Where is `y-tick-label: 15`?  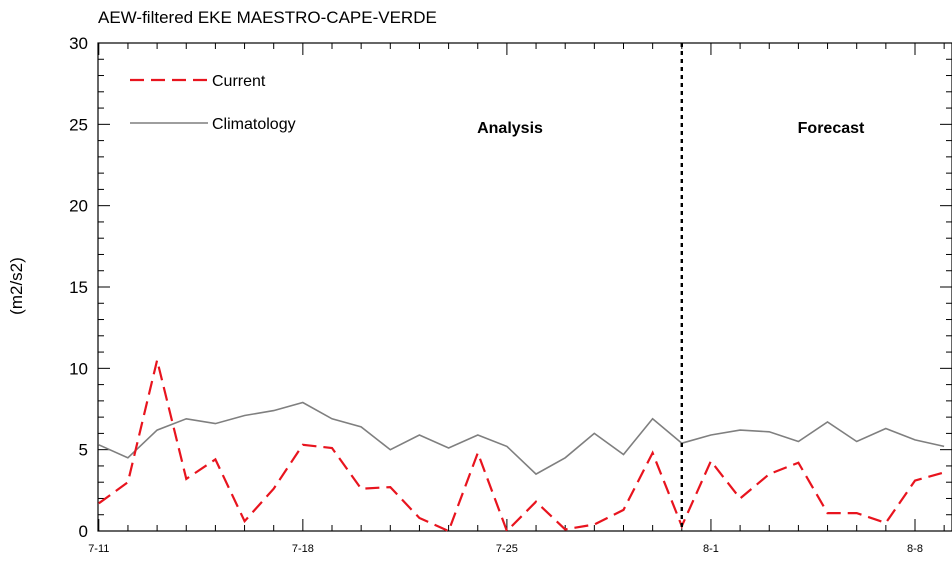
y-tick-label: 15 is located at coordinates (78, 287).